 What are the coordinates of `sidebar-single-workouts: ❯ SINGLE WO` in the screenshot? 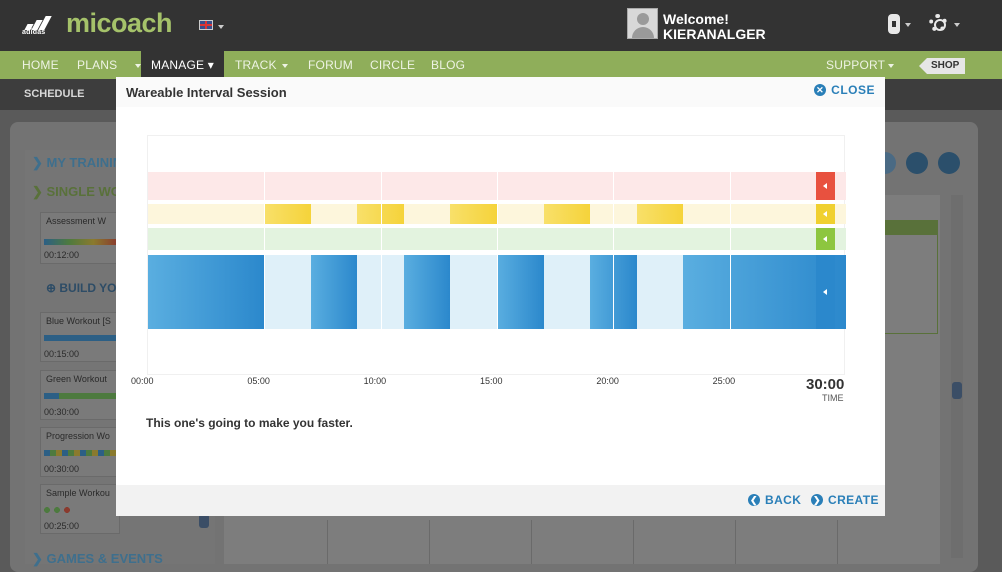 It's located at (76, 191).